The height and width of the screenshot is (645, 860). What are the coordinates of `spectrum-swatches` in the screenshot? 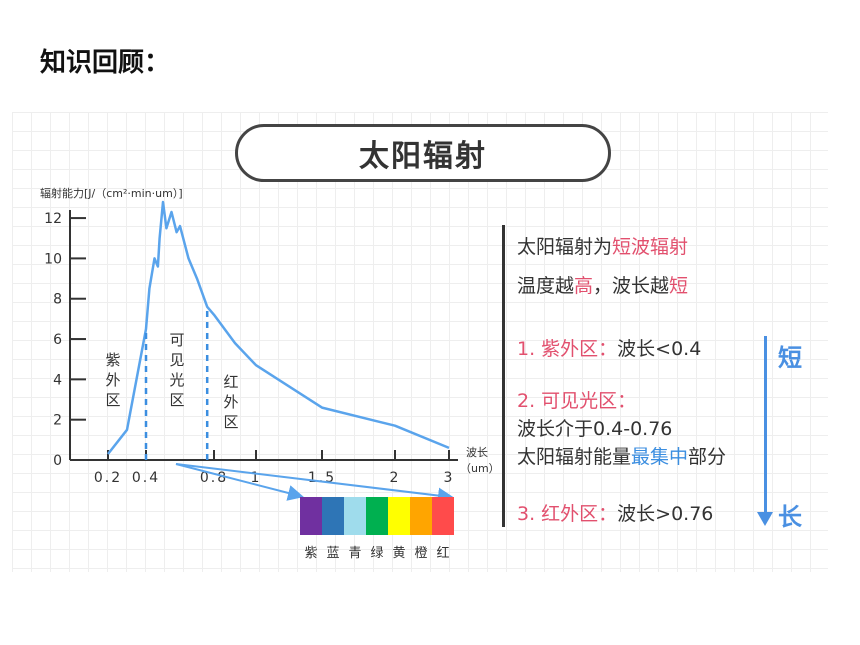 It's located at (377, 516).